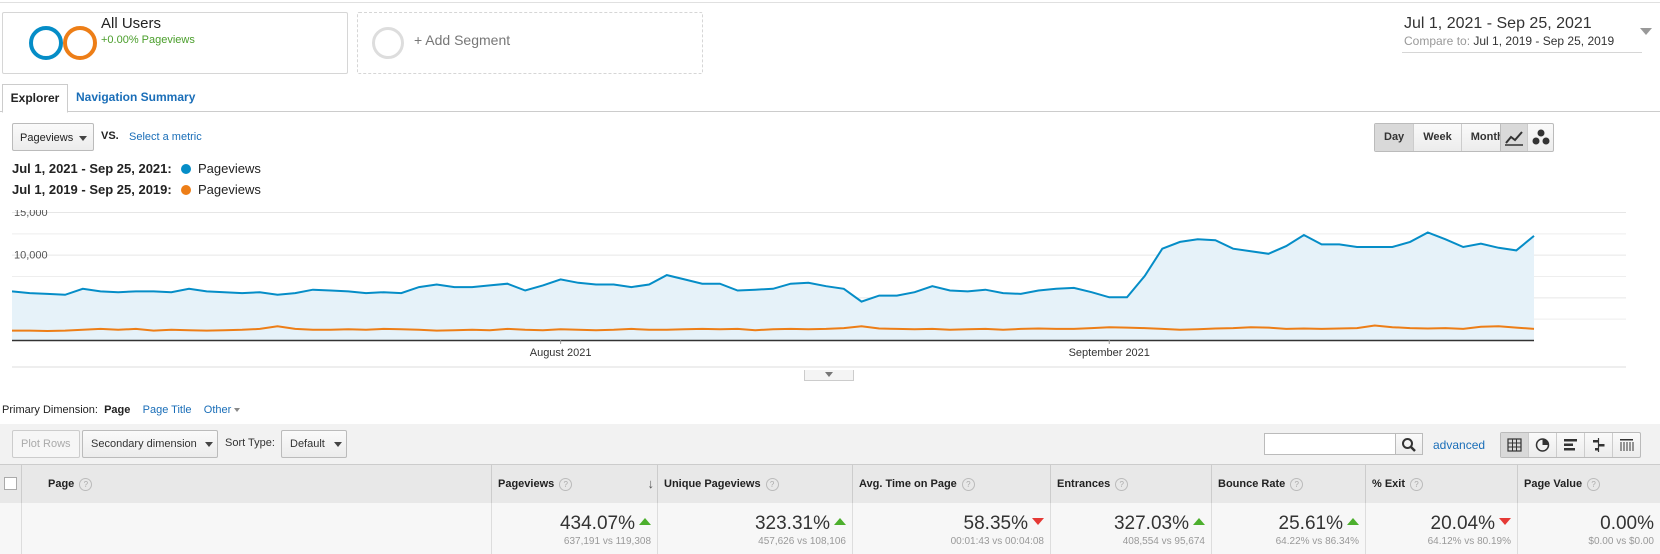 This screenshot has width=1660, height=554. What do you see at coordinates (802, 541) in the screenshot?
I see `total-comparison: 457,626 vs 108,106` at bounding box center [802, 541].